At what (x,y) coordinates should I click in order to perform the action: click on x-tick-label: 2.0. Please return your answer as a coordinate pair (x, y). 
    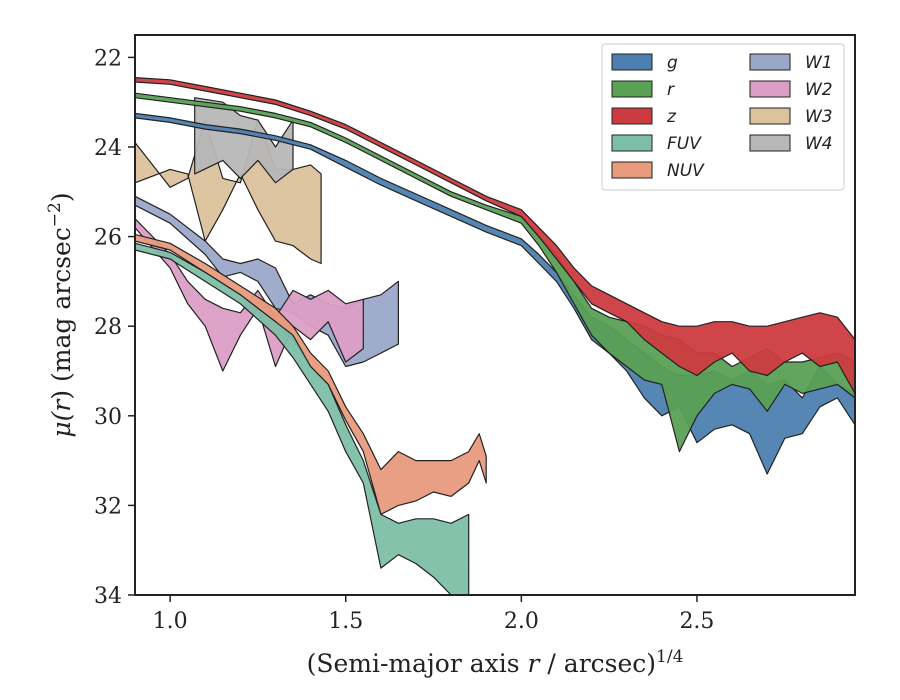
    Looking at the image, I should click on (521, 621).